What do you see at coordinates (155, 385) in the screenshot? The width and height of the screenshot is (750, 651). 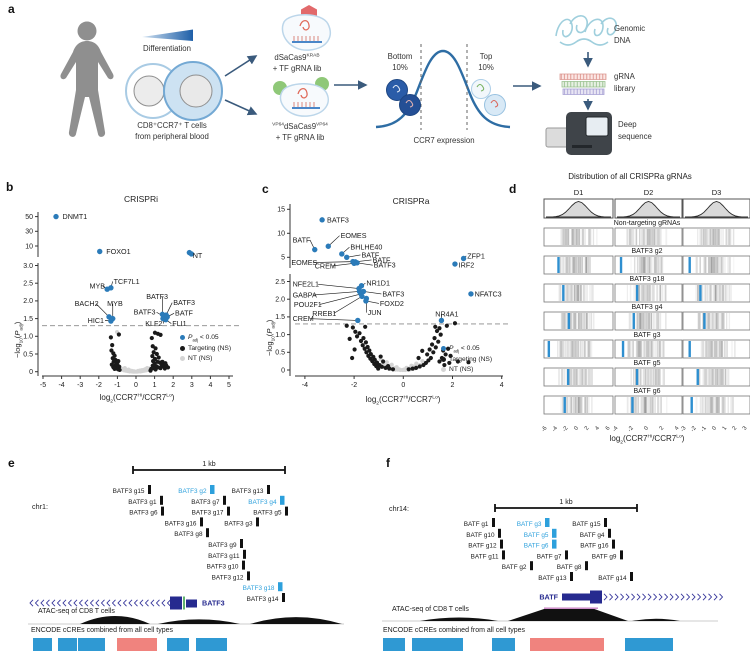 I see `svg-text: 1` at bounding box center [155, 385].